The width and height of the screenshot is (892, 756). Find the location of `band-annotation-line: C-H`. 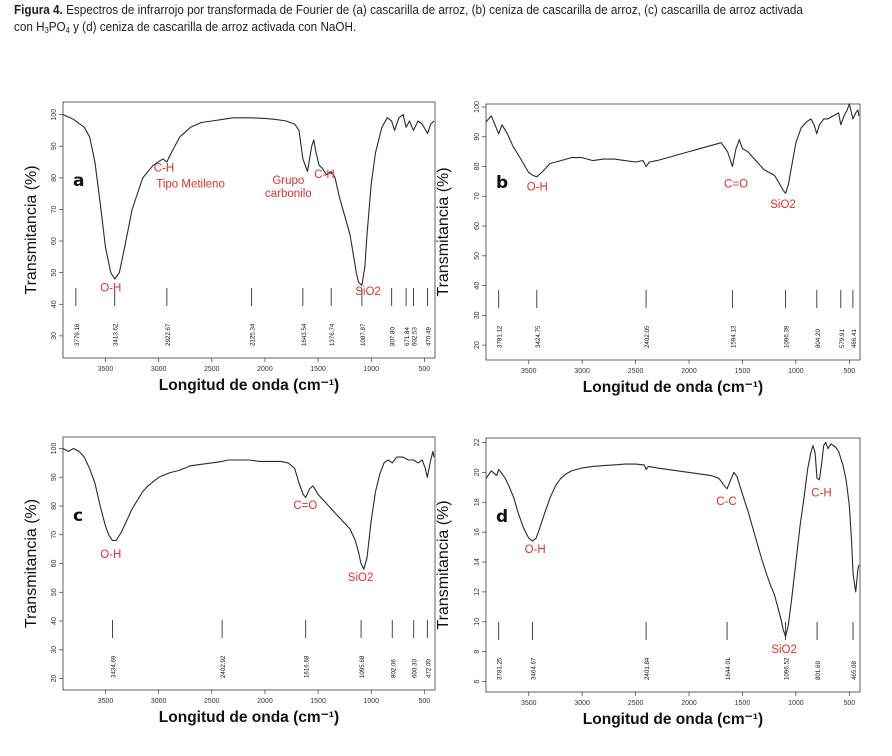

band-annotation-line: C-H is located at coordinates (324, 175).